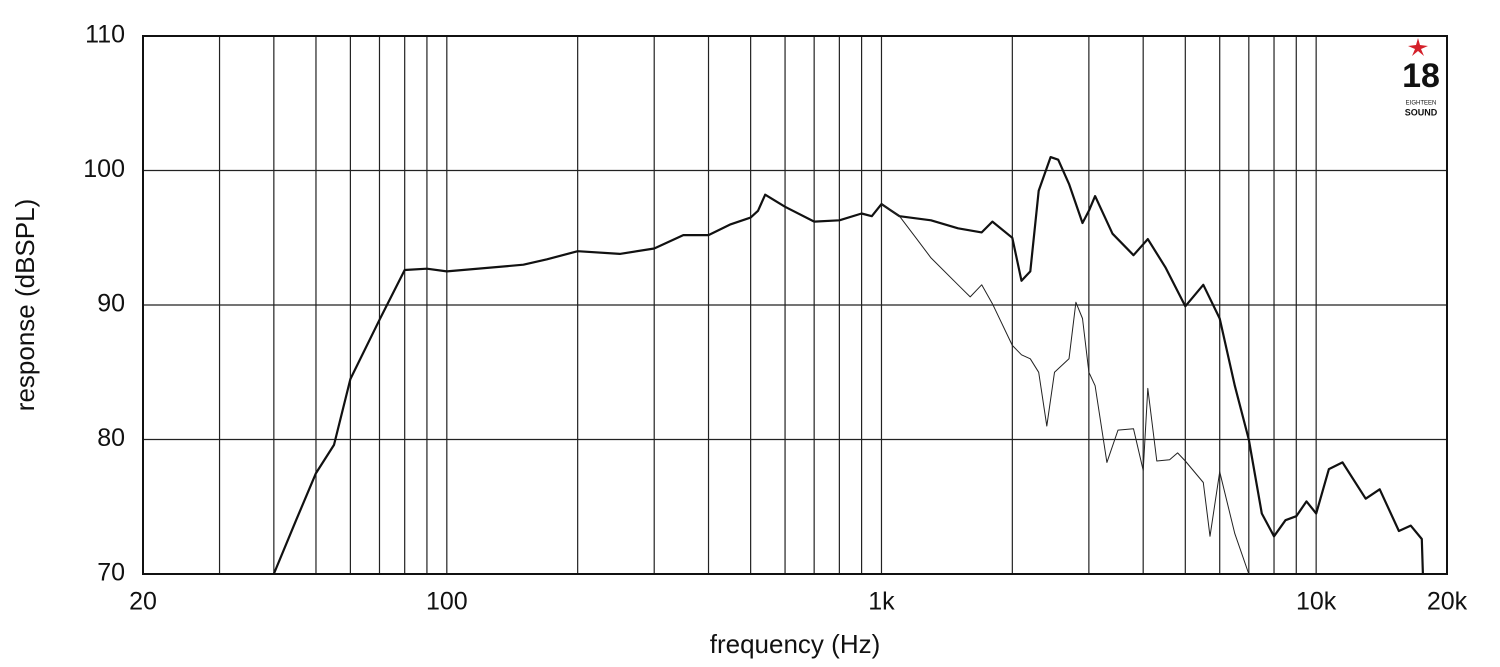  What do you see at coordinates (1065, 389) in the screenshot?
I see `data-line` at bounding box center [1065, 389].